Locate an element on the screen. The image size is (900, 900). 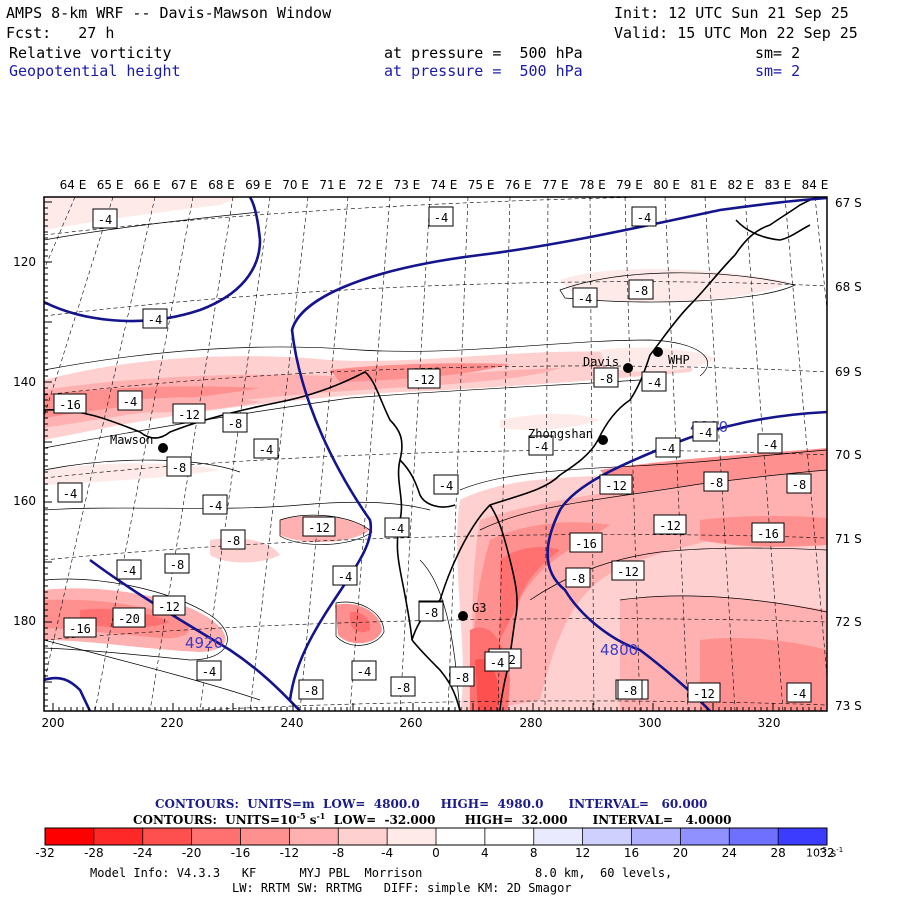
lon-label: 79 E is located at coordinates (629, 185).